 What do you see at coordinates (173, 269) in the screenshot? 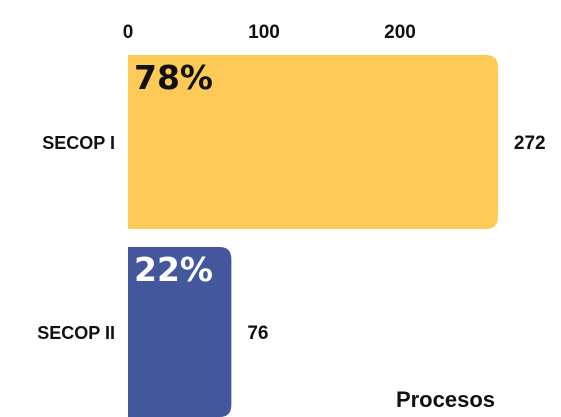
I see `bar-percent-label: 22%` at bounding box center [173, 269].